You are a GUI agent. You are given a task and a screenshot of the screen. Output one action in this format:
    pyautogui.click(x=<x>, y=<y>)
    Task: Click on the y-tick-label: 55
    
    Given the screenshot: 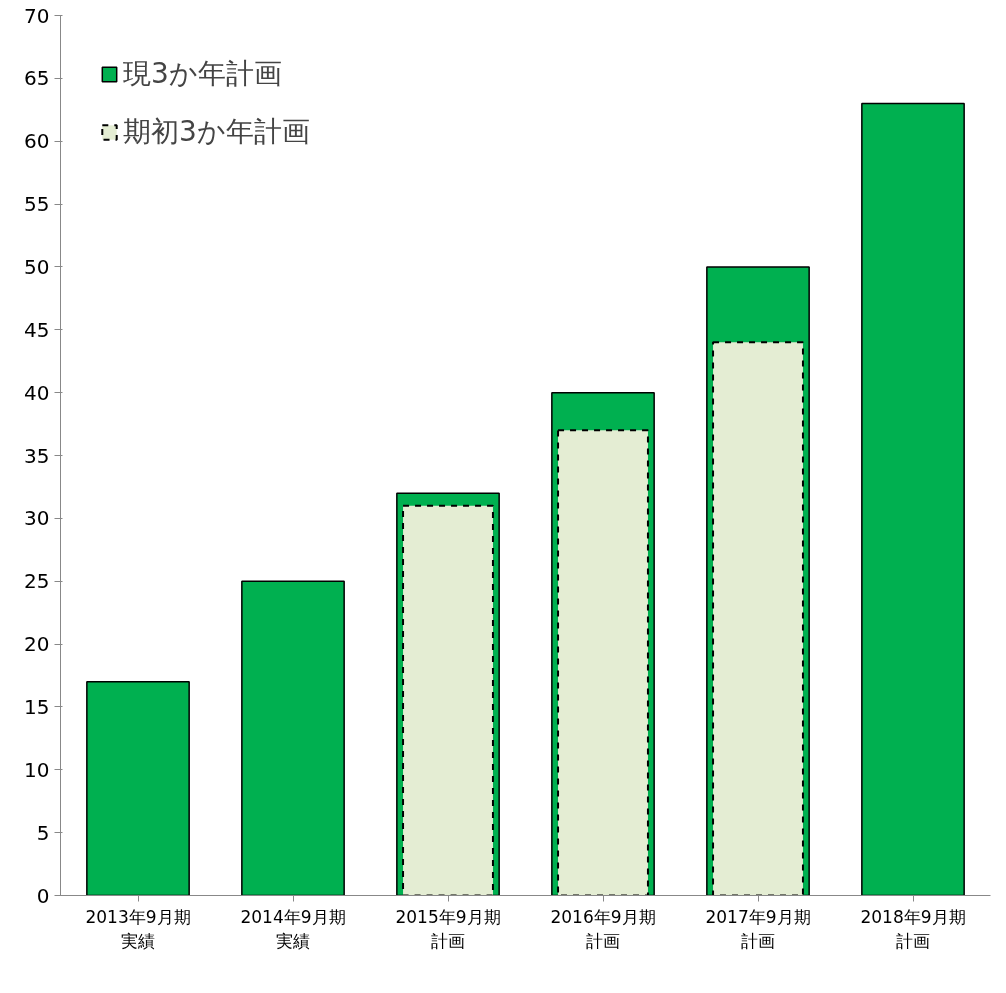 What is the action you would take?
    pyautogui.click(x=37, y=204)
    